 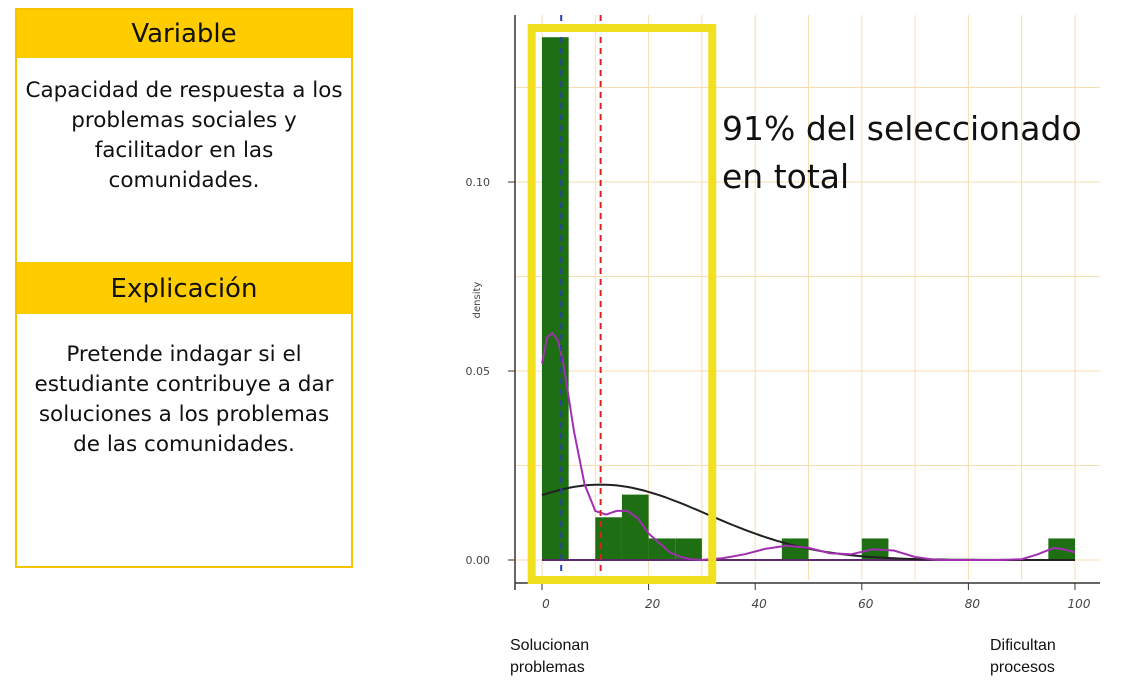 What do you see at coordinates (902, 152) in the screenshot?
I see `highlight-annotation: 91% del seleccionado en total` at bounding box center [902, 152].